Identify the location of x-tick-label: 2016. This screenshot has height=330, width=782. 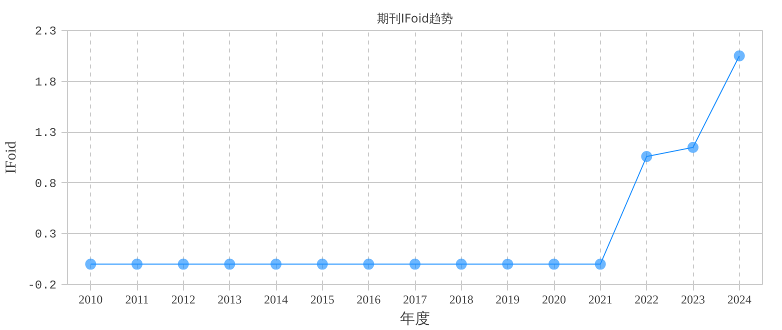
(368, 299).